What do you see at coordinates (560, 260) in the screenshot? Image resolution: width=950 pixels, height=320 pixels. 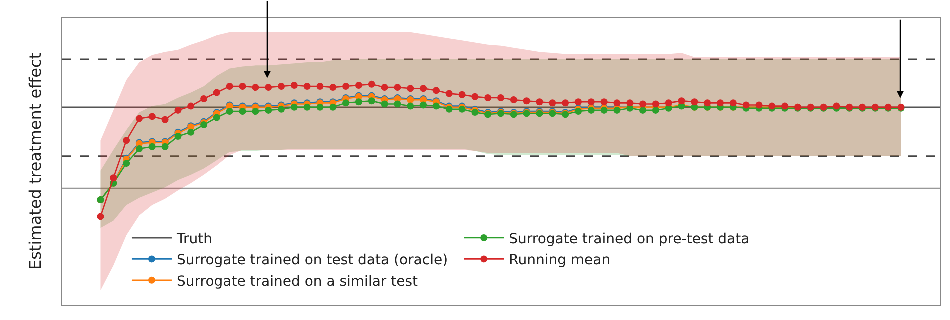 I see `legend-label: Running mean` at bounding box center [560, 260].